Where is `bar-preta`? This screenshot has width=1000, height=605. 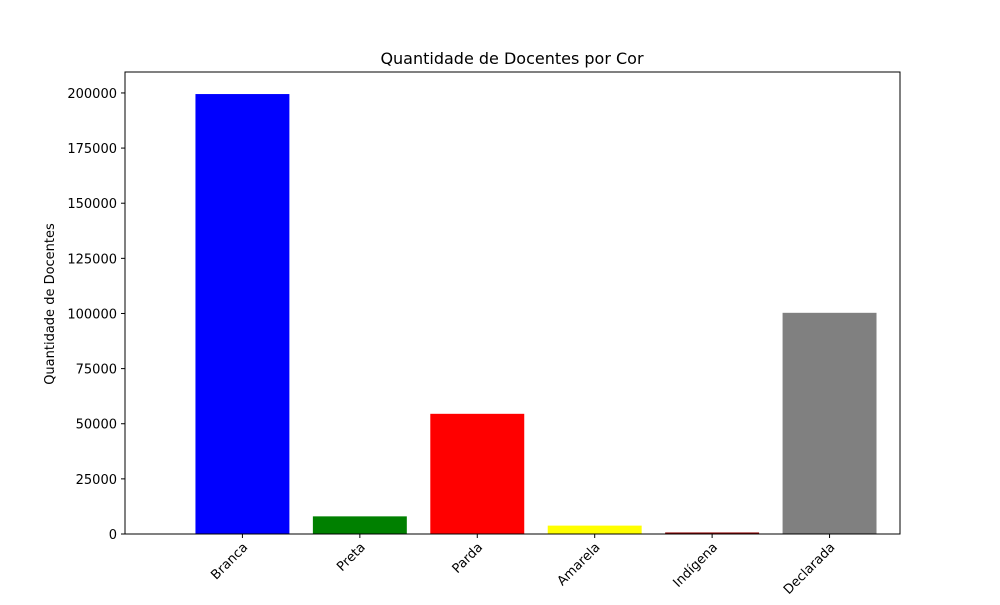 bar-preta is located at coordinates (359, 525).